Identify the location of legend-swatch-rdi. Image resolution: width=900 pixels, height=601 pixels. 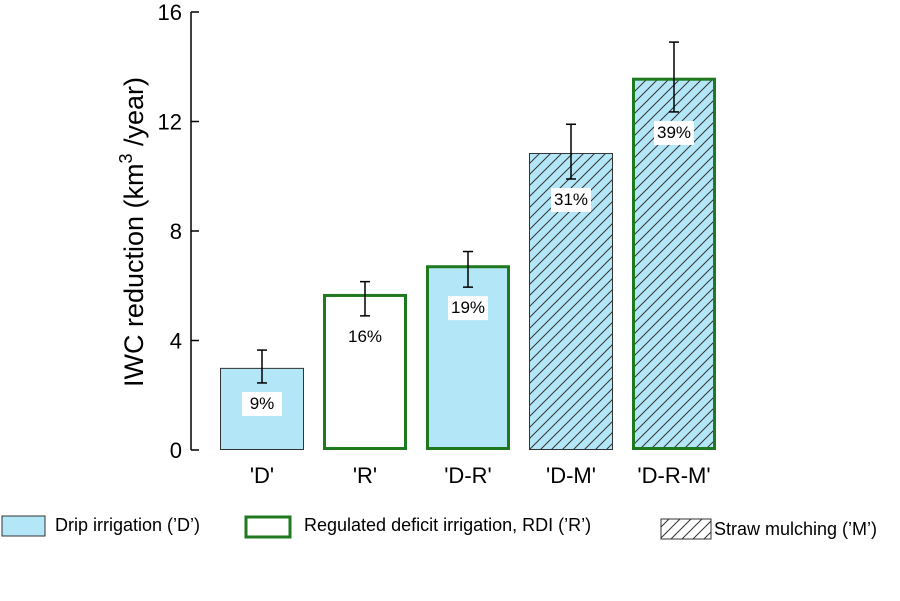
(268, 527).